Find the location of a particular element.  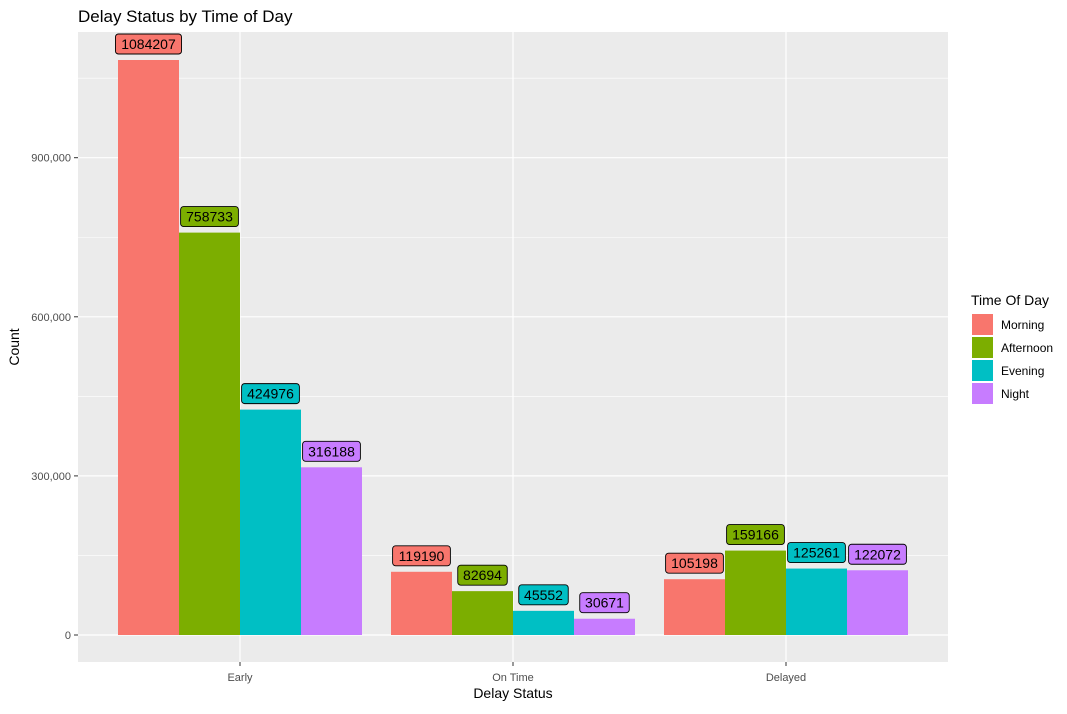

data-label: 424976 is located at coordinates (270, 394).